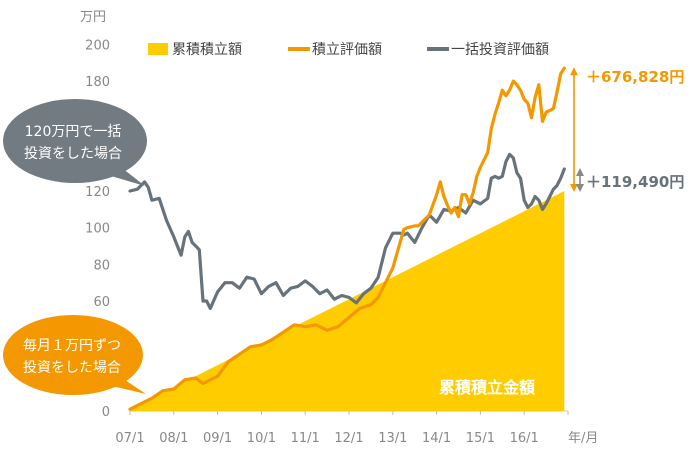 The height and width of the screenshot is (456, 695). Describe the element at coordinates (436, 438) in the screenshot. I see `x-tick-label: 14/1` at that location.